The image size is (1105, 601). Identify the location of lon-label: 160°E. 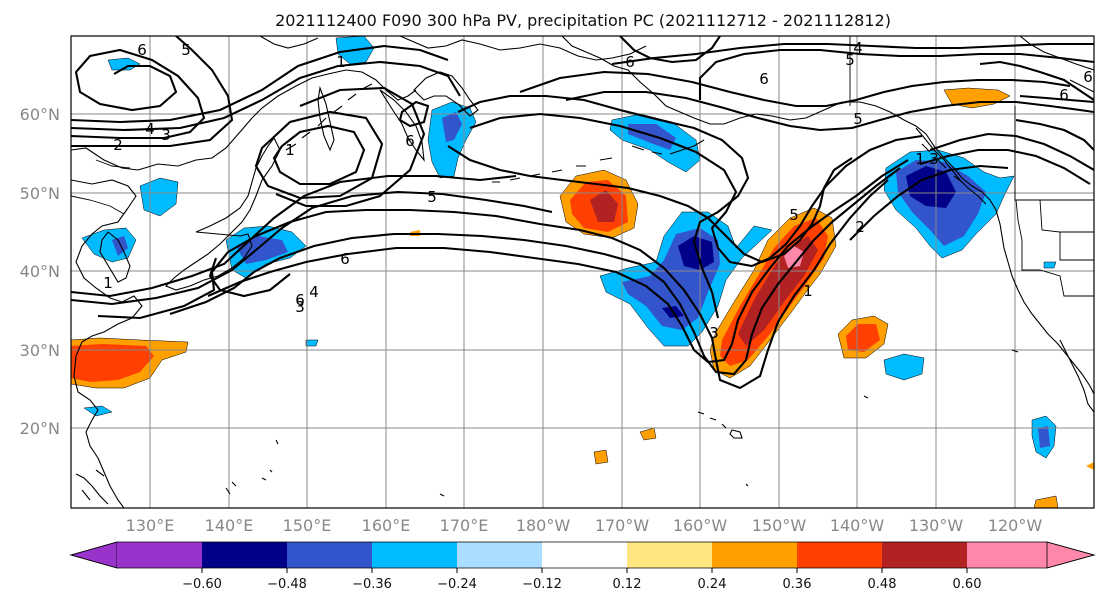
(386, 525).